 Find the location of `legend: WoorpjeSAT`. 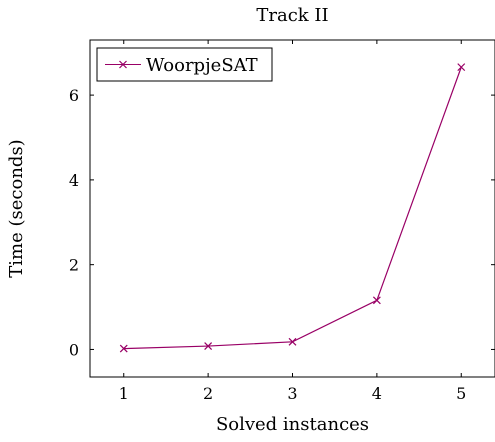

legend: WoorpjeSAT is located at coordinates (184, 64).